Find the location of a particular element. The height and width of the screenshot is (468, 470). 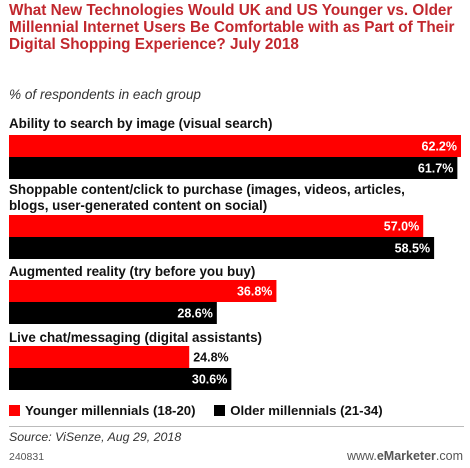

data-label: 36.8% is located at coordinates (254, 292).